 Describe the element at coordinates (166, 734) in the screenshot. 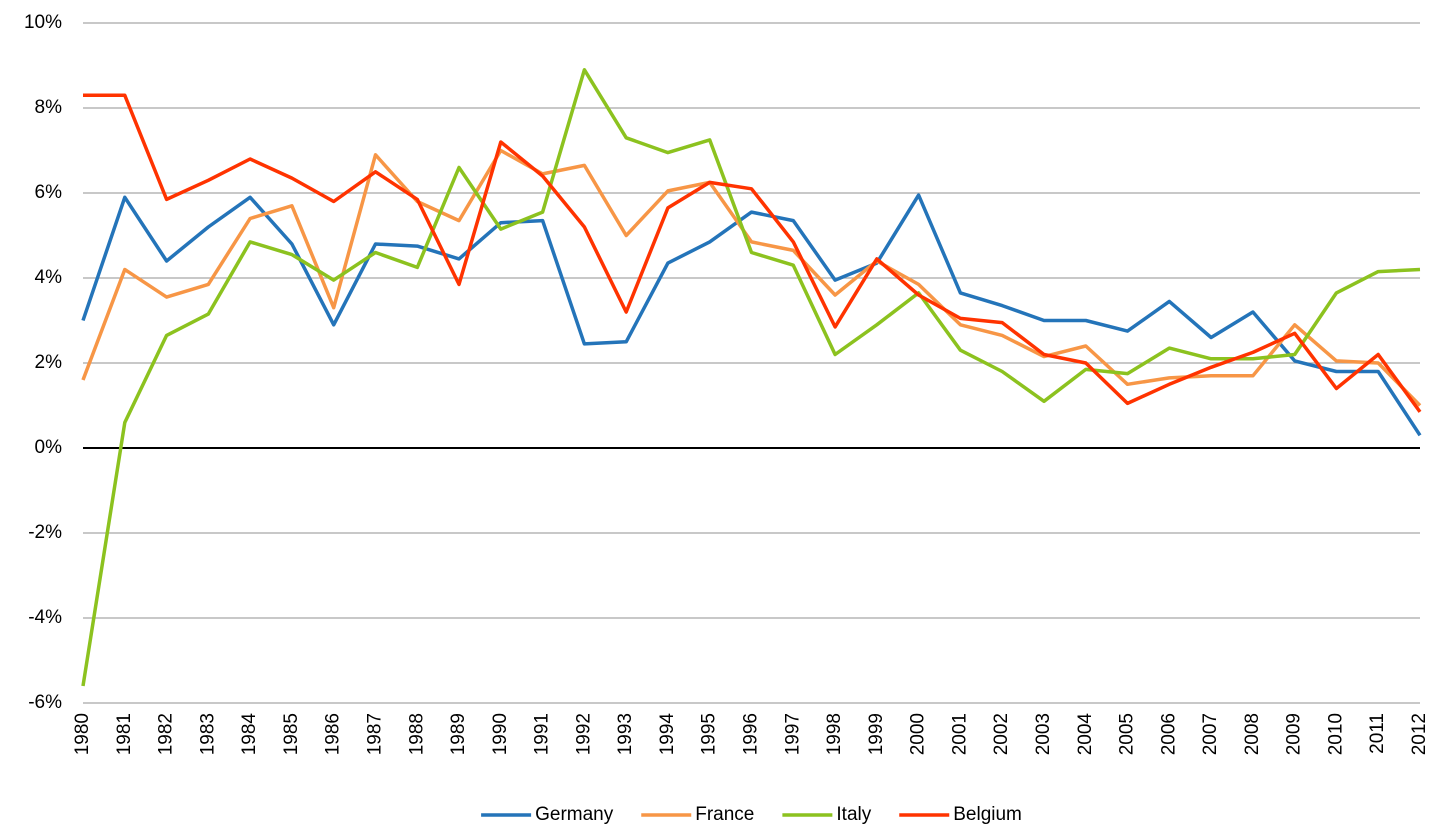

I see `x-tick-label: 1982` at that location.